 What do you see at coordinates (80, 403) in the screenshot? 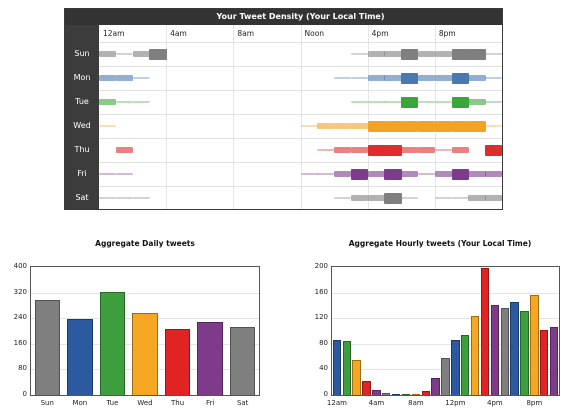
I see `x-tick-label: Mon` at bounding box center [80, 403].